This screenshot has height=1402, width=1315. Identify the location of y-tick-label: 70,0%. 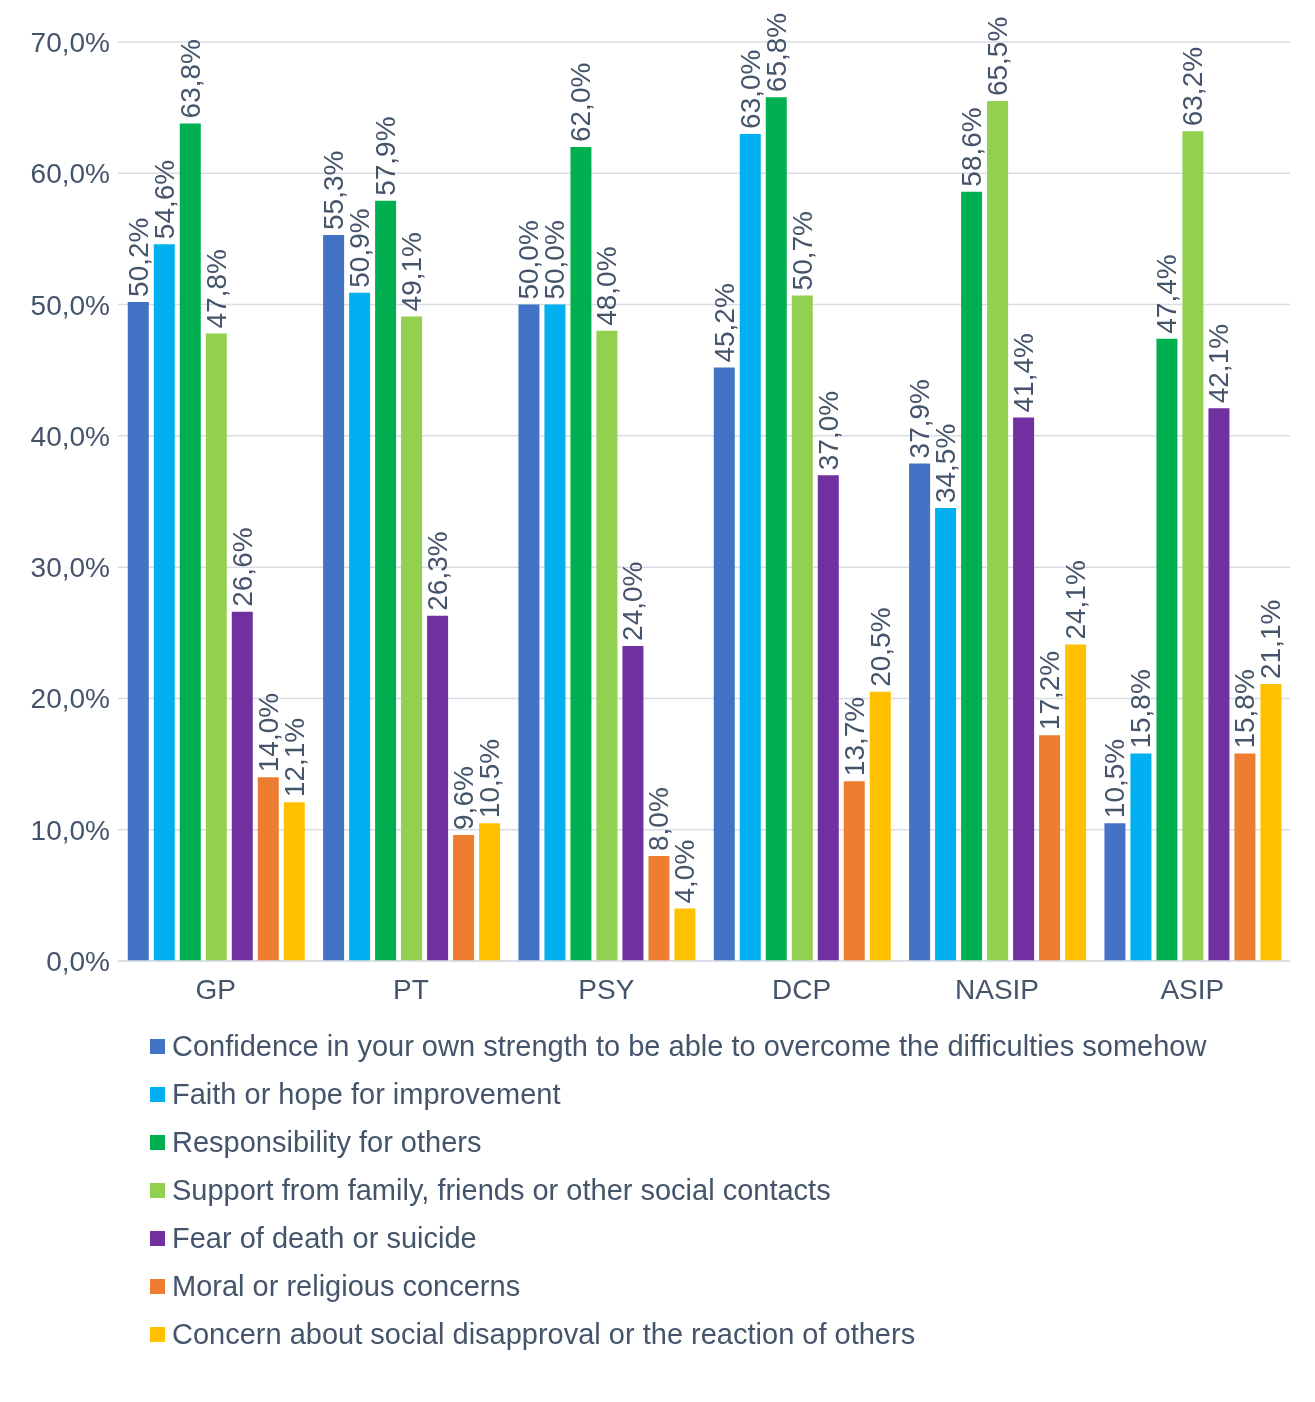
(70, 42).